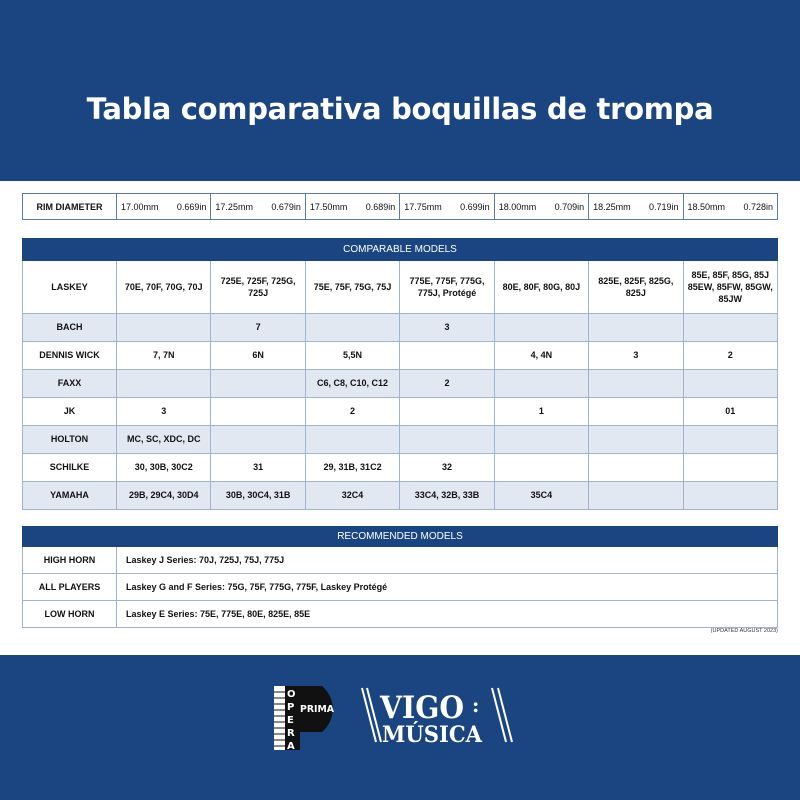 The image size is (800, 800). What do you see at coordinates (352, 206) in the screenshot?
I see `rim-value: 17.50mm 0.689in` at bounding box center [352, 206].